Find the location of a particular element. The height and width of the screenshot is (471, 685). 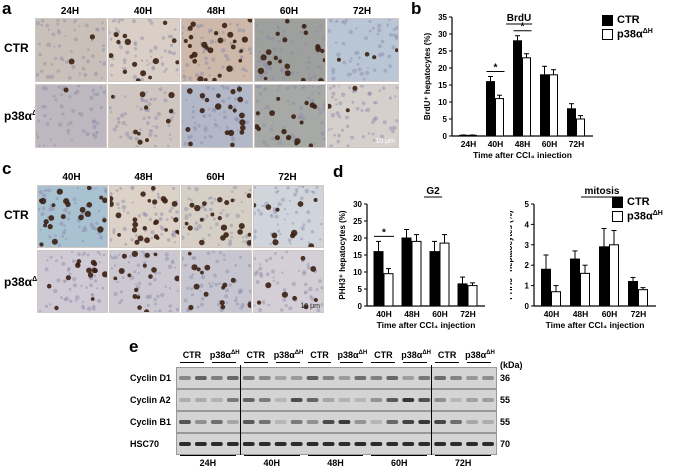

y-axis-label: PHH3⁺ hepatocytes (%) is located at coordinates (512, 254).